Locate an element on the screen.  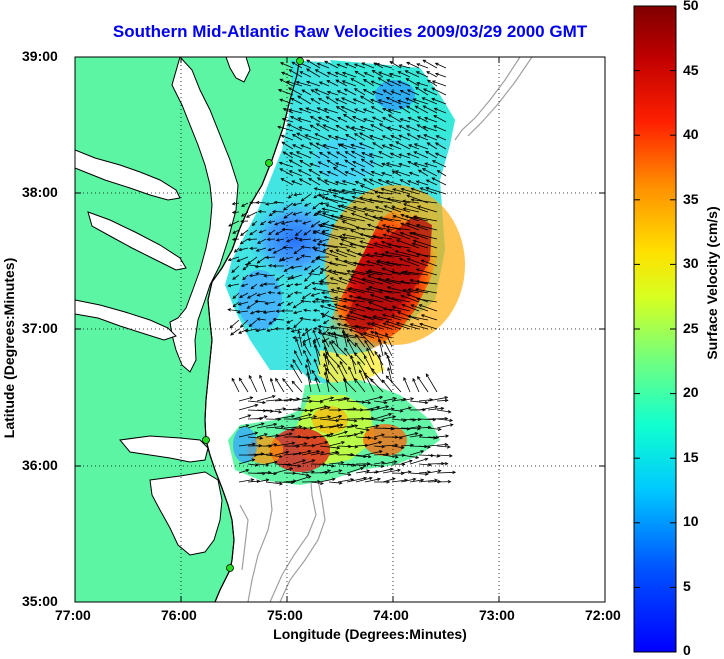
colorbar-tick-label: 5 is located at coordinates (687, 586).